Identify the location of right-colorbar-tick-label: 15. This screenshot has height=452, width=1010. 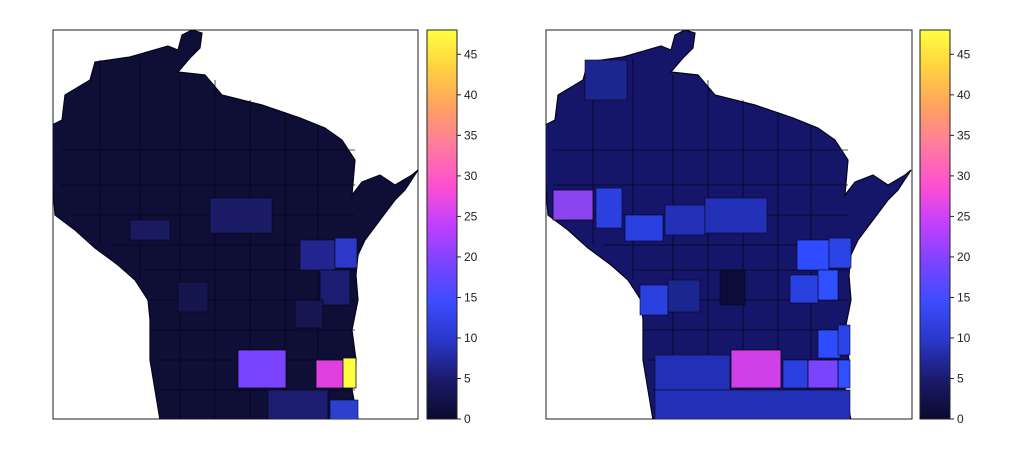
(964, 297).